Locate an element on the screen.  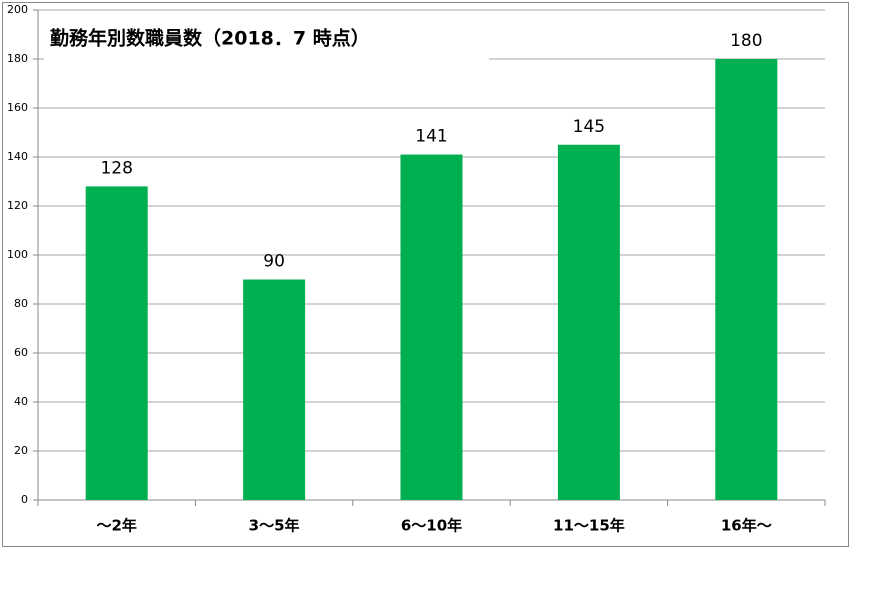
x-tick-label: ～2年 is located at coordinates (116, 526).